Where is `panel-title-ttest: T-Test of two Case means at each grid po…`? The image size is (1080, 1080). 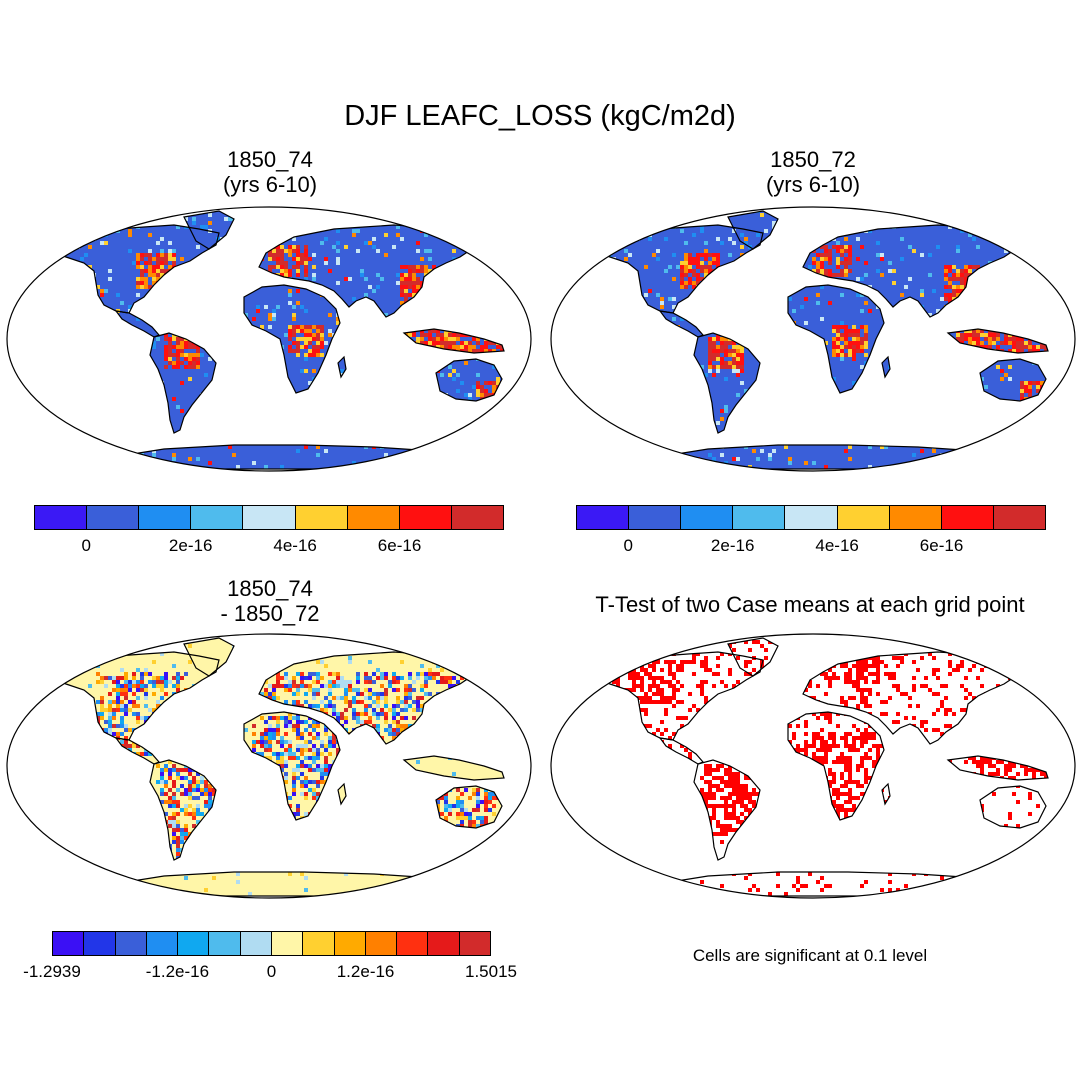
panel-title-ttest: T-Test of two Case means at each grid po… is located at coordinates (810, 604).